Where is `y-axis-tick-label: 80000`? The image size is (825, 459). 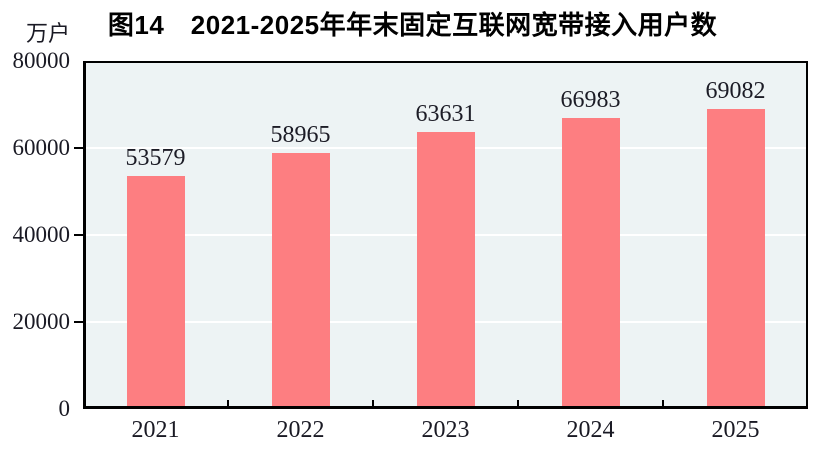
y-axis-tick-label: 80000 is located at coordinates (41, 60).